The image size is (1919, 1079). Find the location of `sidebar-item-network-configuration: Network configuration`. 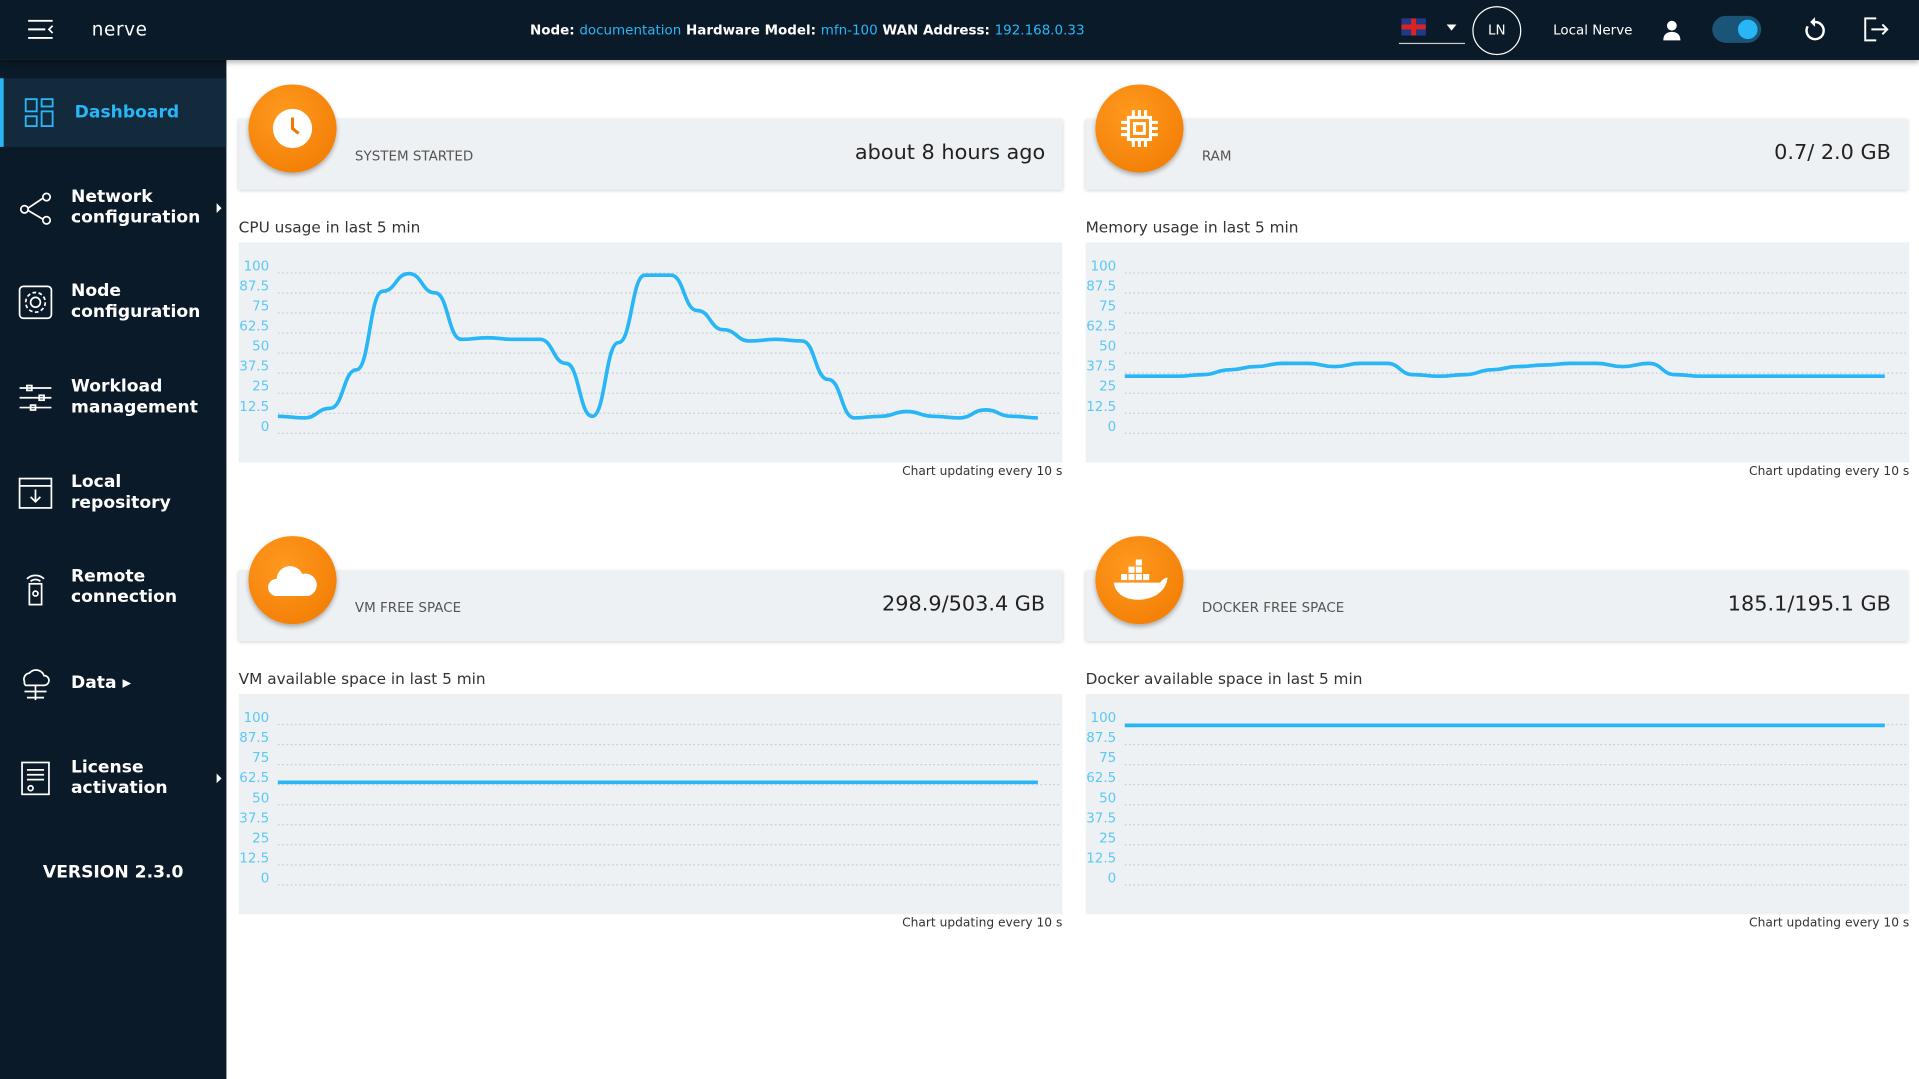

sidebar-item-network-configuration: Network configuration is located at coordinates (113, 208).